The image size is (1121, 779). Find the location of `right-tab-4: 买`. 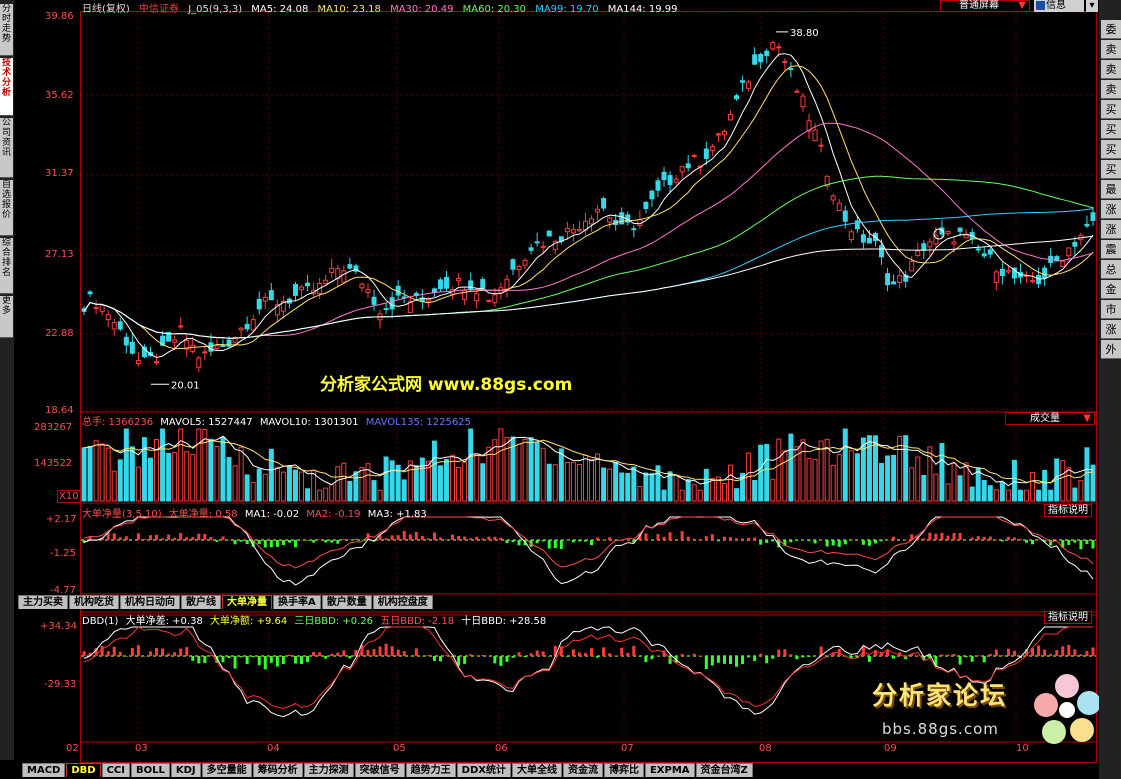

right-tab-4: 买 is located at coordinates (1111, 109).